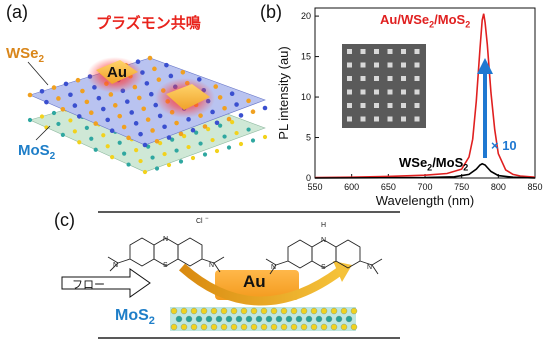 The height and width of the screenshot is (345, 555). What do you see at coordinates (306, 16) in the screenshot?
I see `y-tick-label: 20` at bounding box center [306, 16].